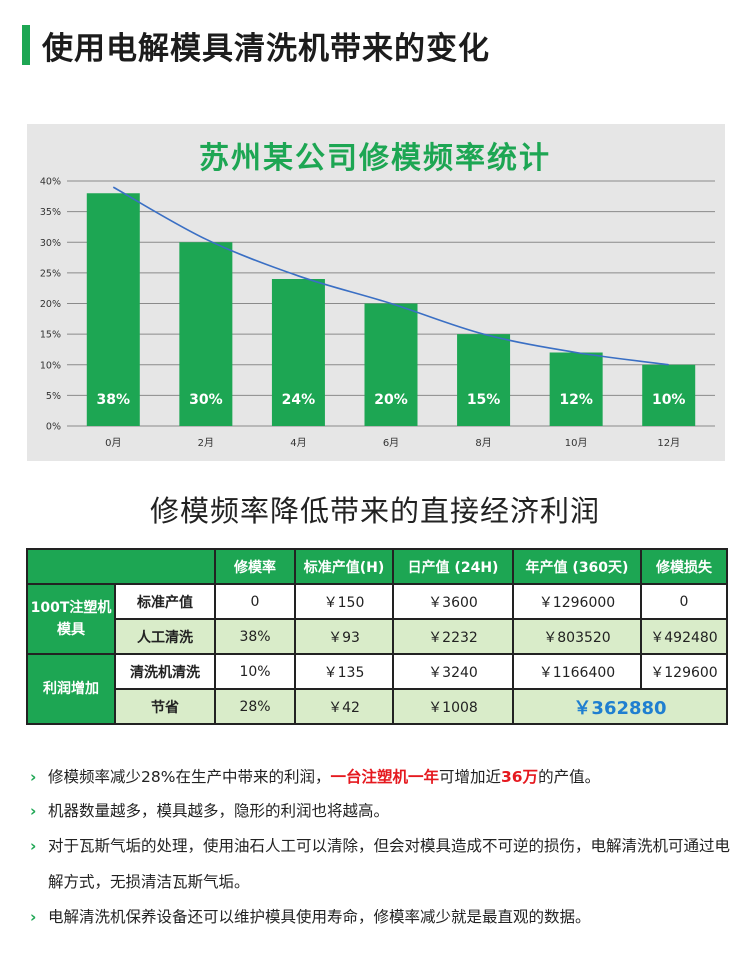 The width and height of the screenshot is (750, 980). Describe the element at coordinates (484, 400) in the screenshot. I see `data-label: 15%` at that location.